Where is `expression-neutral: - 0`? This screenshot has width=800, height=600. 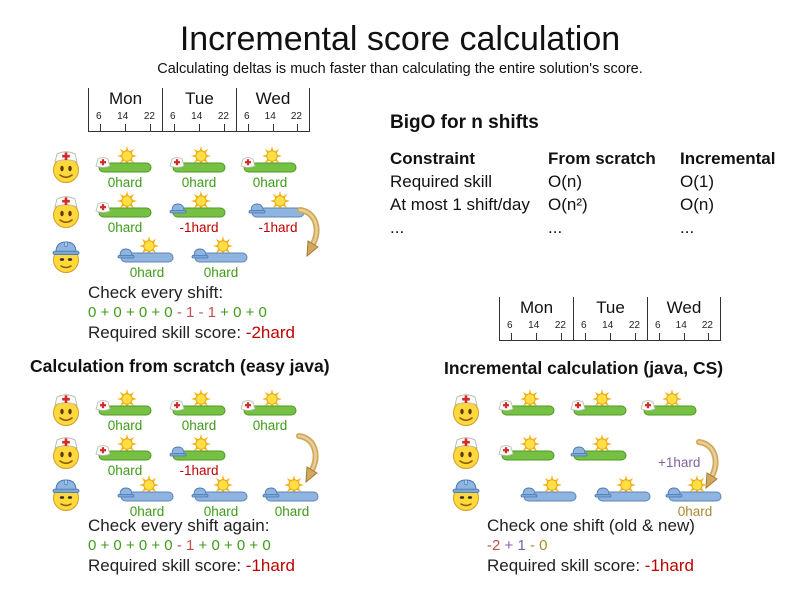
expression-neutral: - 0 is located at coordinates (536, 545).